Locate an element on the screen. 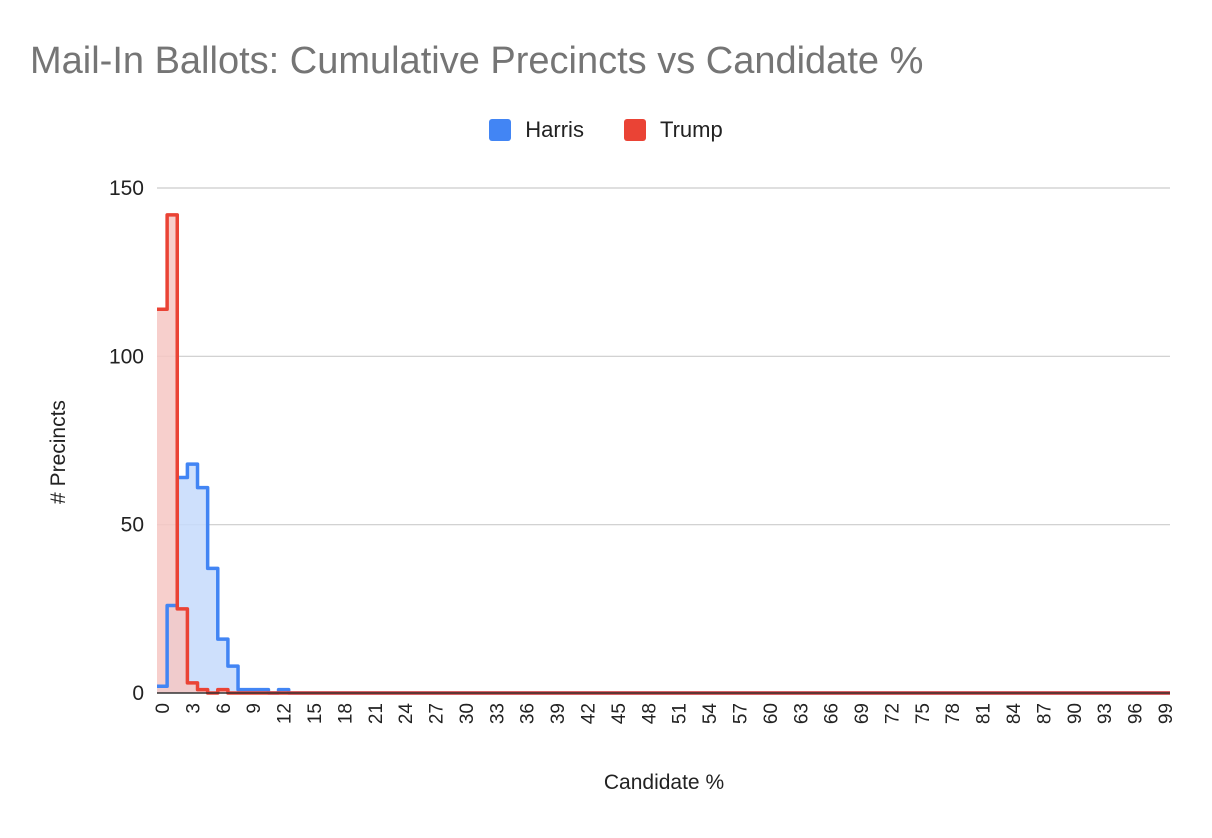  x-axis-title: Candidate % is located at coordinates (664, 782).